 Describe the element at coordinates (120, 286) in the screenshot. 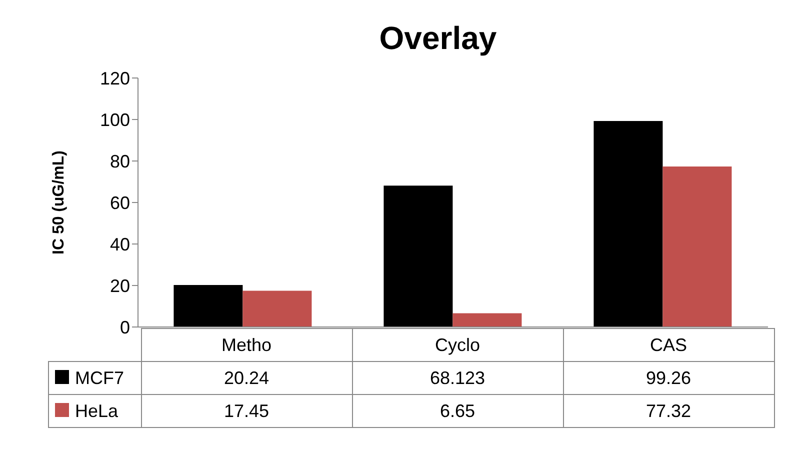

I see `y-tick-label: 20` at that location.